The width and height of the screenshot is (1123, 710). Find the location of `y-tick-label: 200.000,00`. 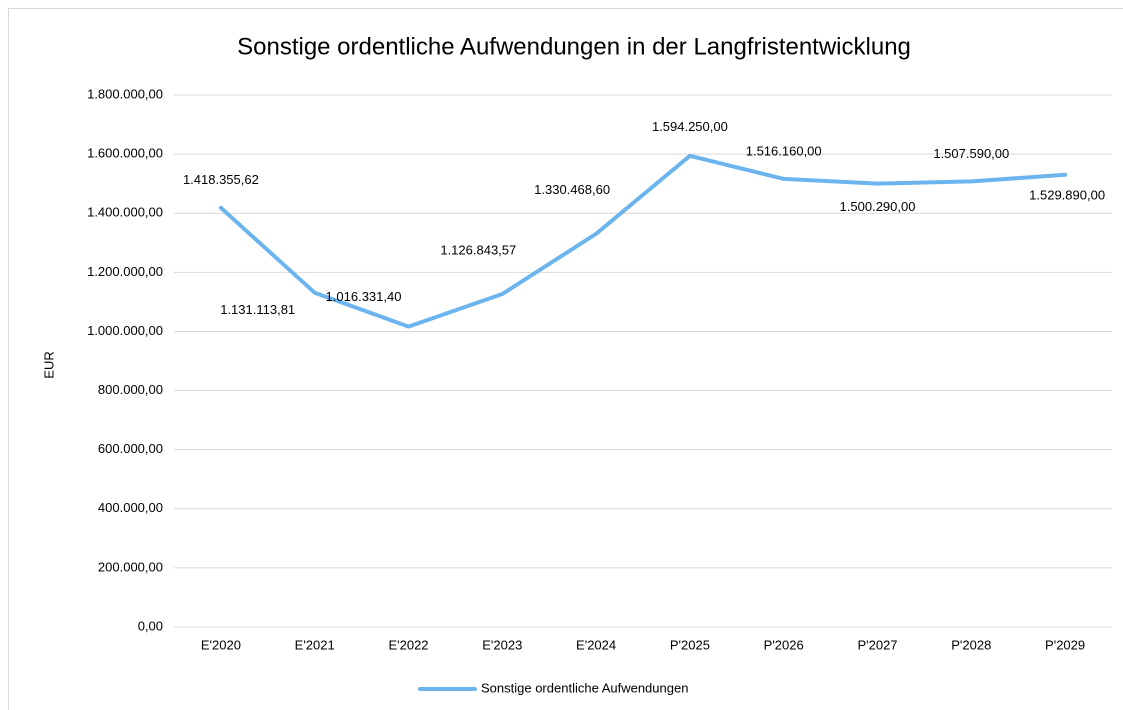

y-tick-label: 200.000,00 is located at coordinates (130, 566).